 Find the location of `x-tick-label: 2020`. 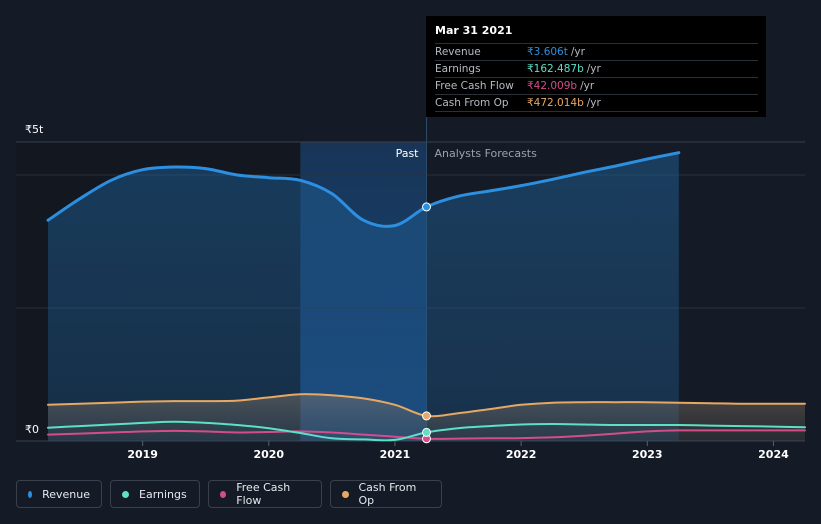

x-tick-label: 2020 is located at coordinates (268, 454).